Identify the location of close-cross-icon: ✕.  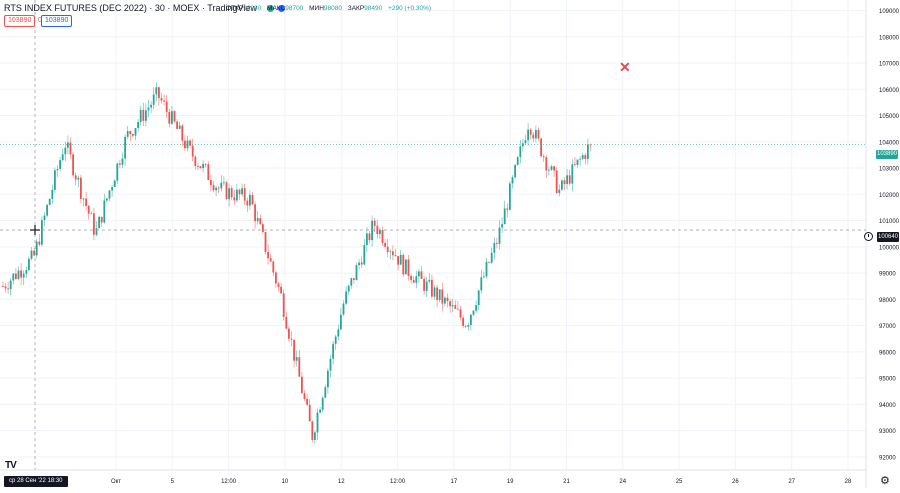
(625, 67).